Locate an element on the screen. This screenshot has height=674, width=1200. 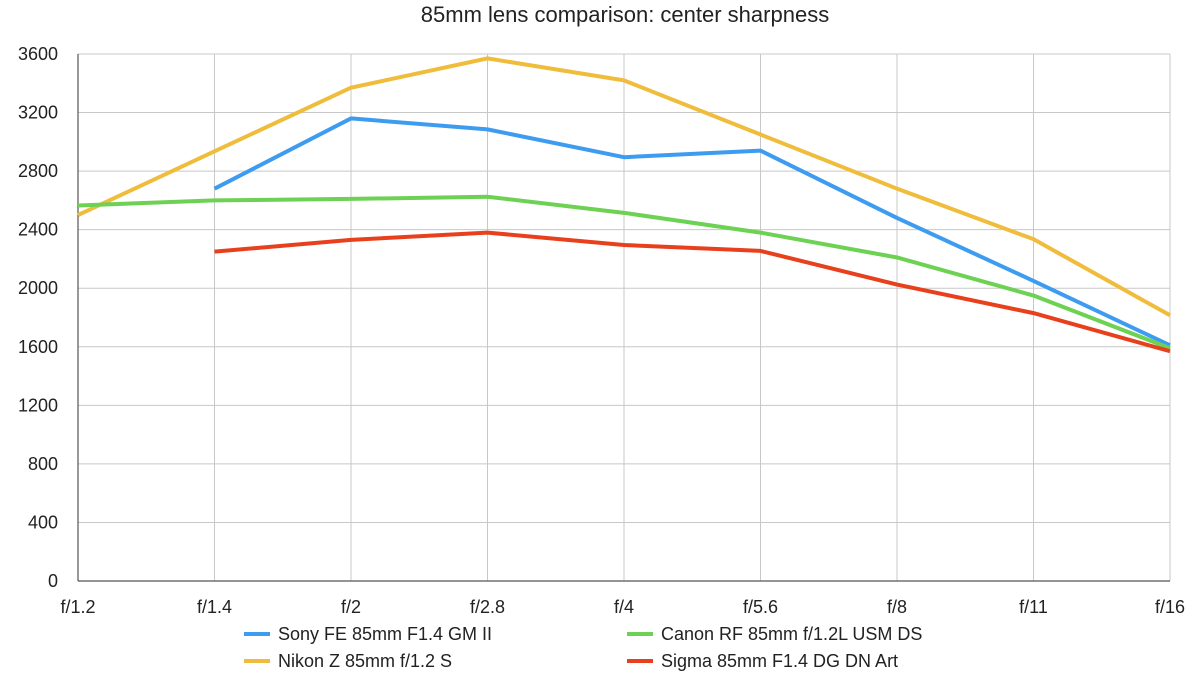
y-tick-label: 400 is located at coordinates (43, 522).